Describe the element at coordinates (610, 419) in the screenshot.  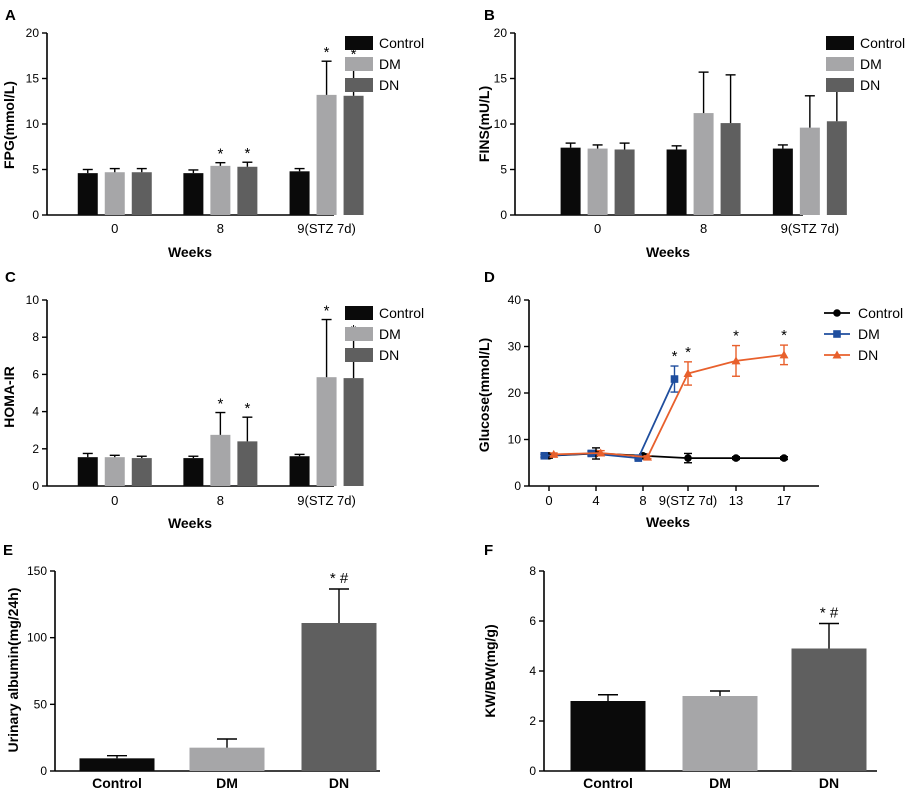
I see `series-line-dm` at that location.